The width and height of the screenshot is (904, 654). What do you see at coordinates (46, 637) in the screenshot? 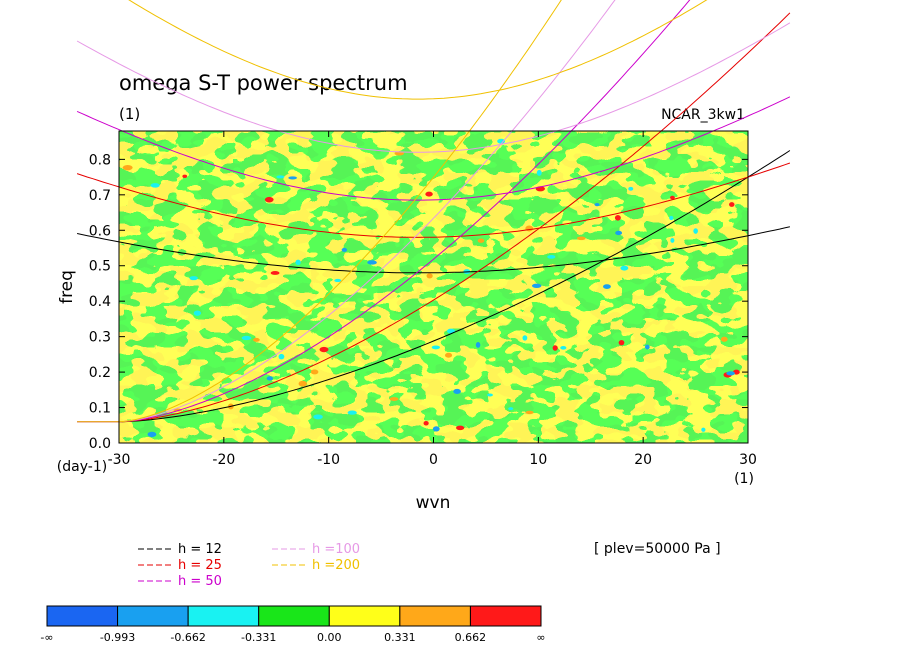
I see `colorbar-label: -∞` at bounding box center [46, 637].